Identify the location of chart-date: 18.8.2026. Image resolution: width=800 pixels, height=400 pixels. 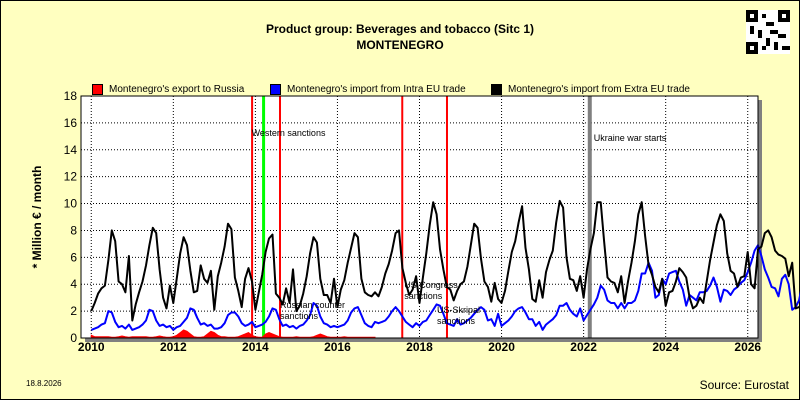
(44, 383).